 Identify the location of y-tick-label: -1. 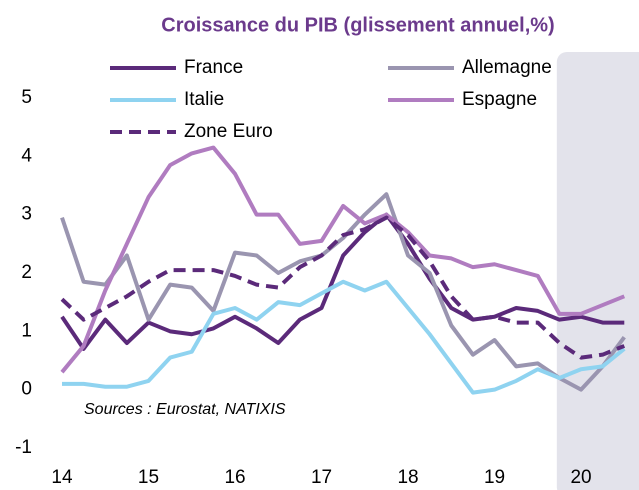
(23, 447).